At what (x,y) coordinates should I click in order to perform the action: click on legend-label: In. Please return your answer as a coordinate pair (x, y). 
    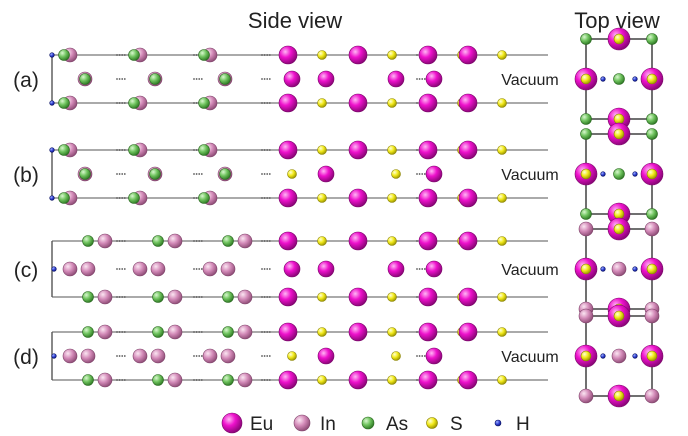
    Looking at the image, I should click on (328, 424).